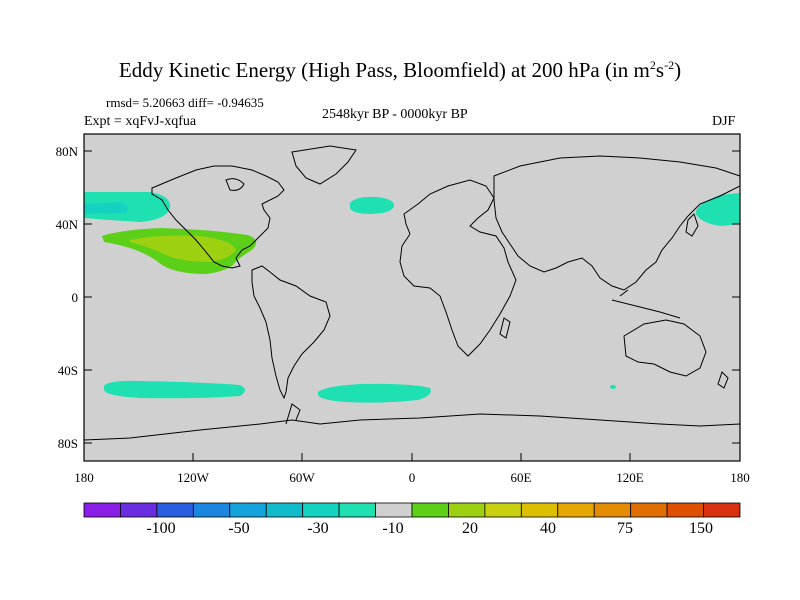  Describe the element at coordinates (293, 414) in the screenshot. I see `coast-antarctic-peninsula` at that location.